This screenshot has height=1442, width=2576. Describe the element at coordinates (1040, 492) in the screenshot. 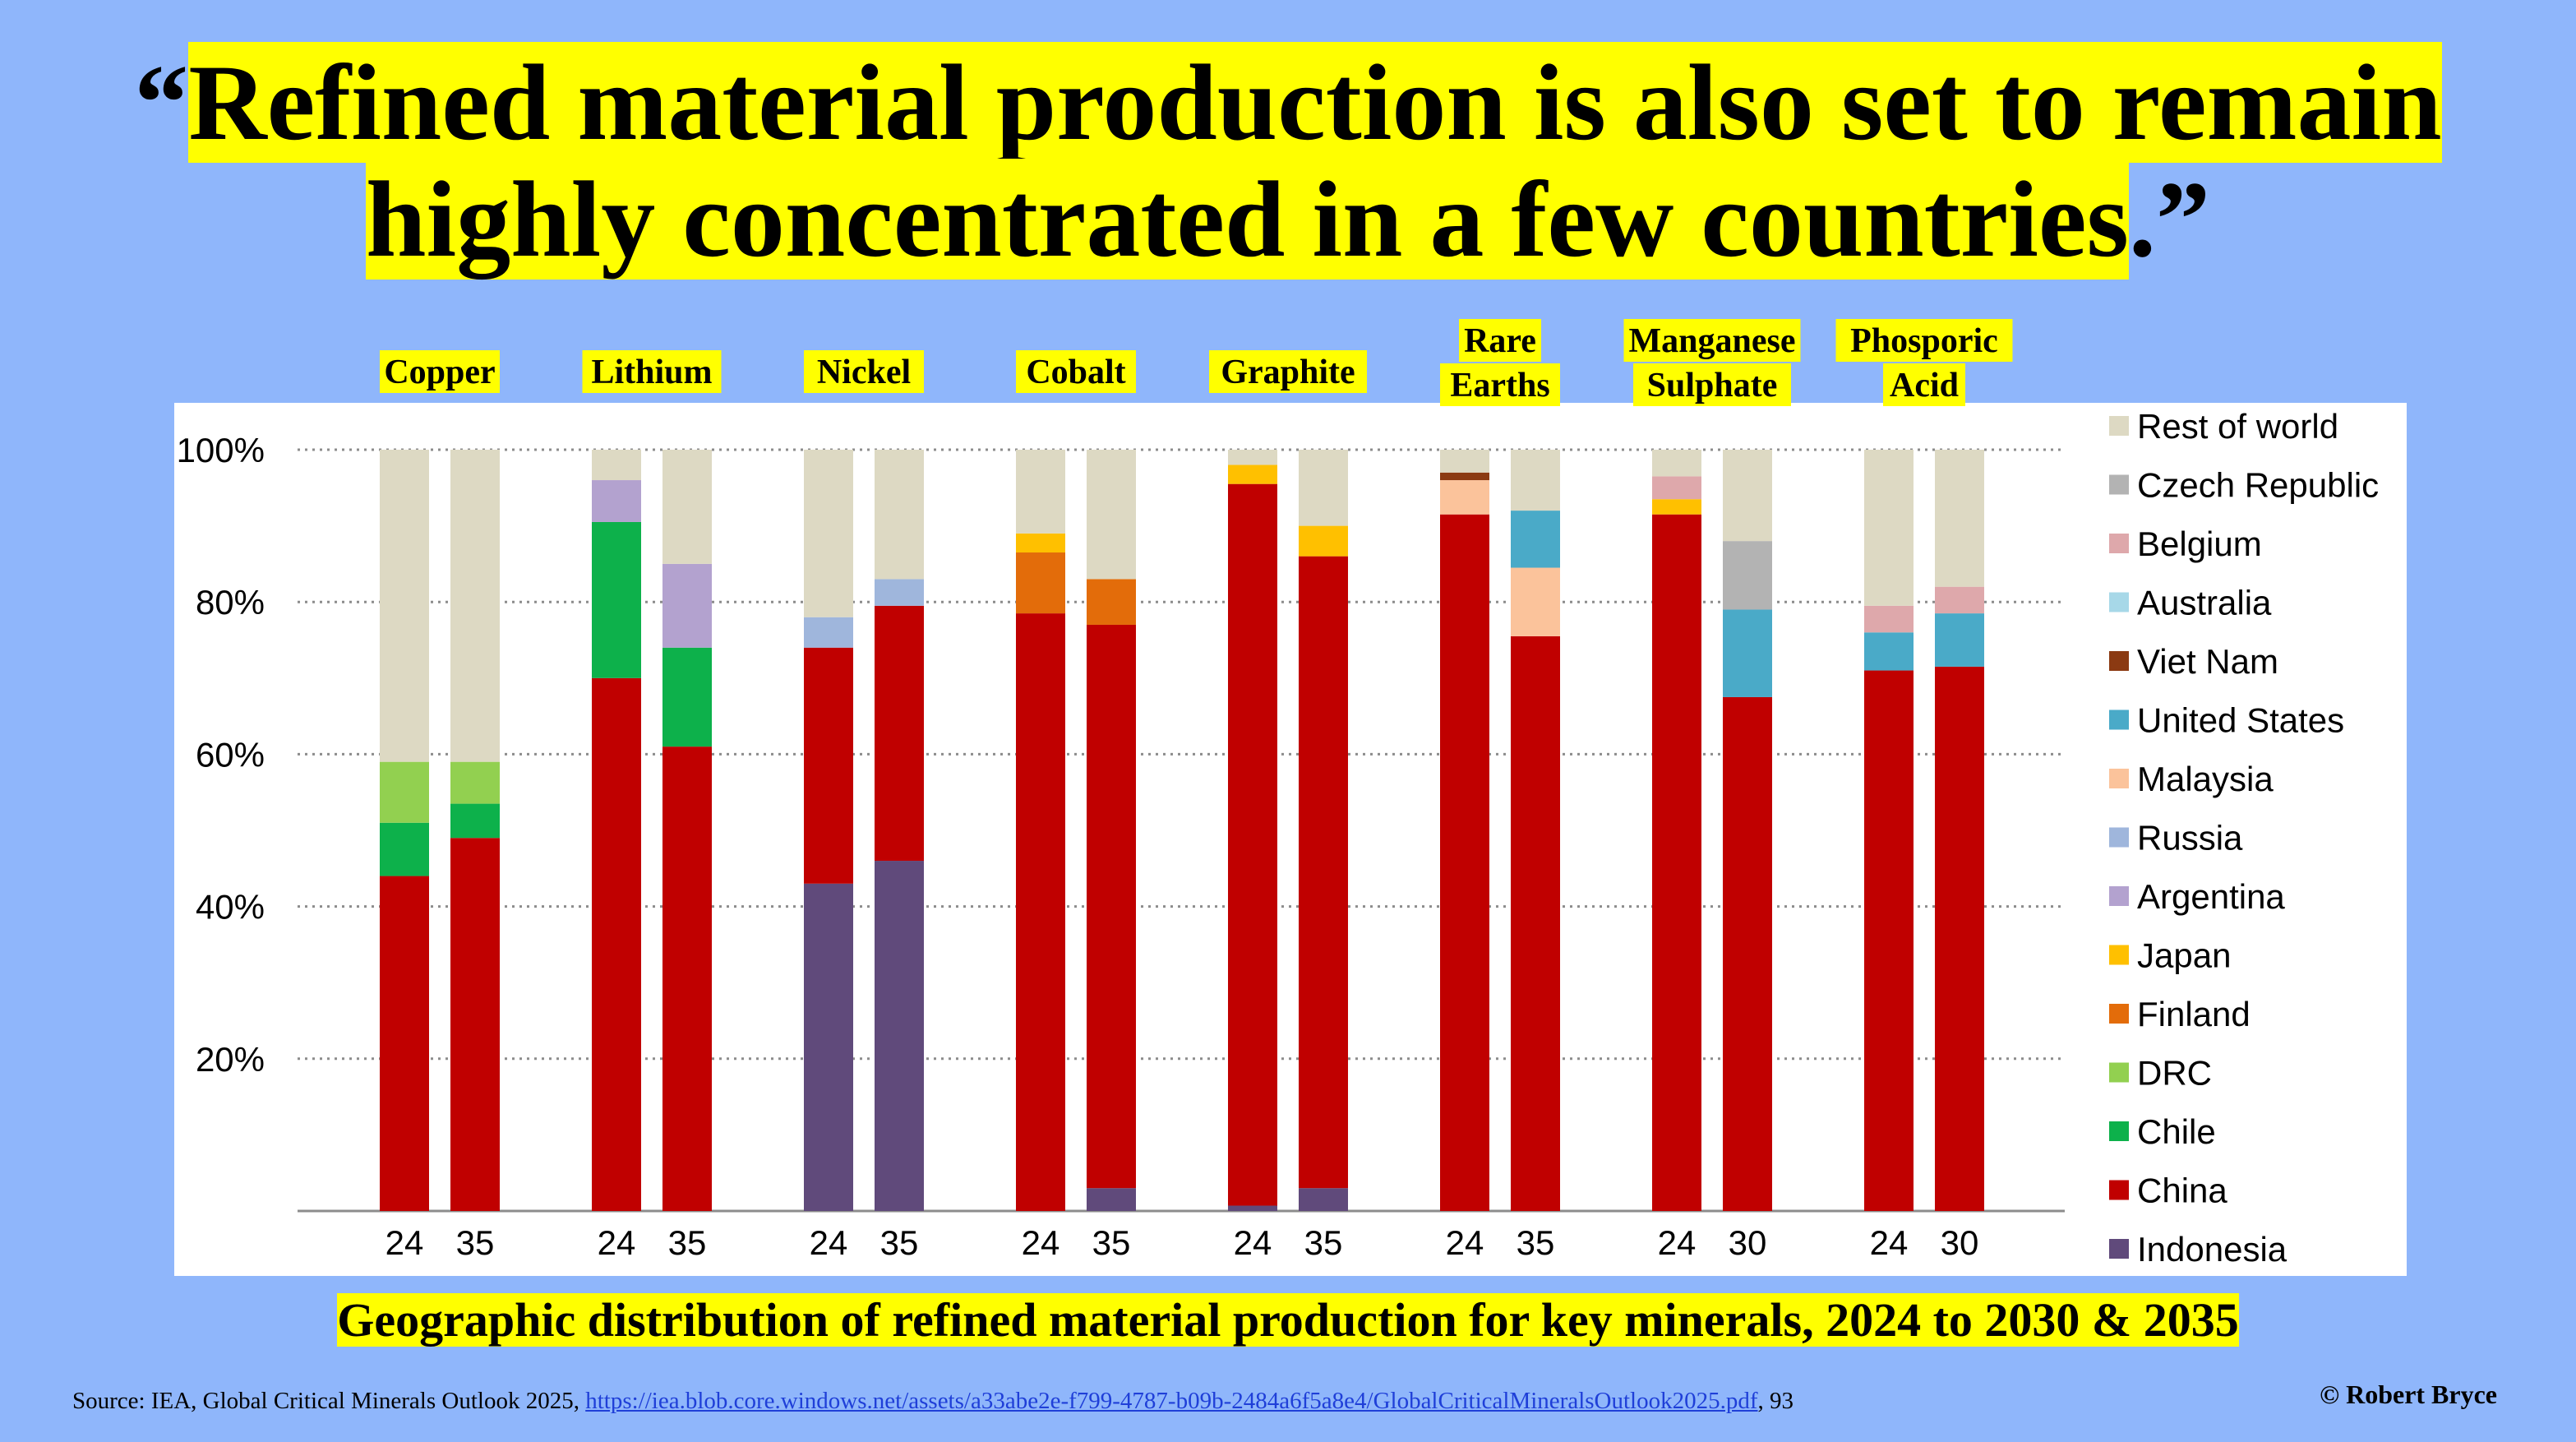

I see `bar-segment-cobalt-24-rest-of-world` at that location.